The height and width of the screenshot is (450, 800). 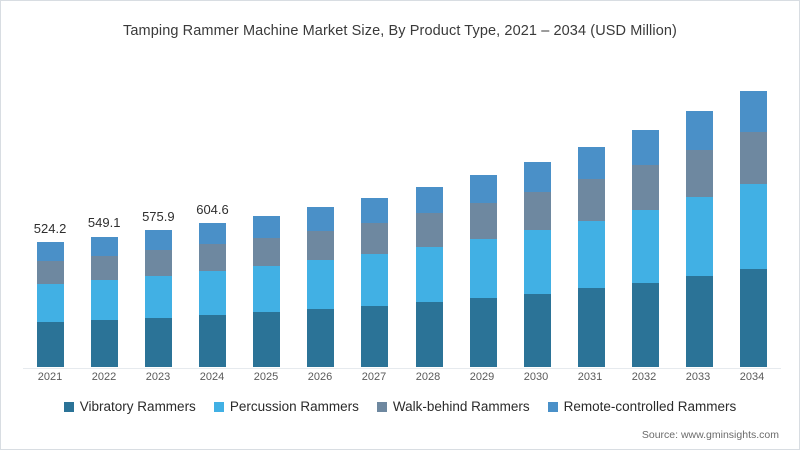 What do you see at coordinates (320, 377) in the screenshot?
I see `x-axis-label-2026: 2026` at bounding box center [320, 377].